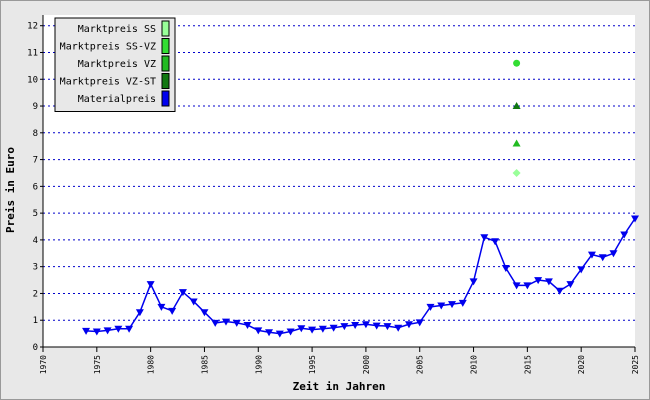 This screenshot has width=650, height=400. What do you see at coordinates (35, 187) in the screenshot?
I see `y-tick-label: 6` at bounding box center [35, 187].